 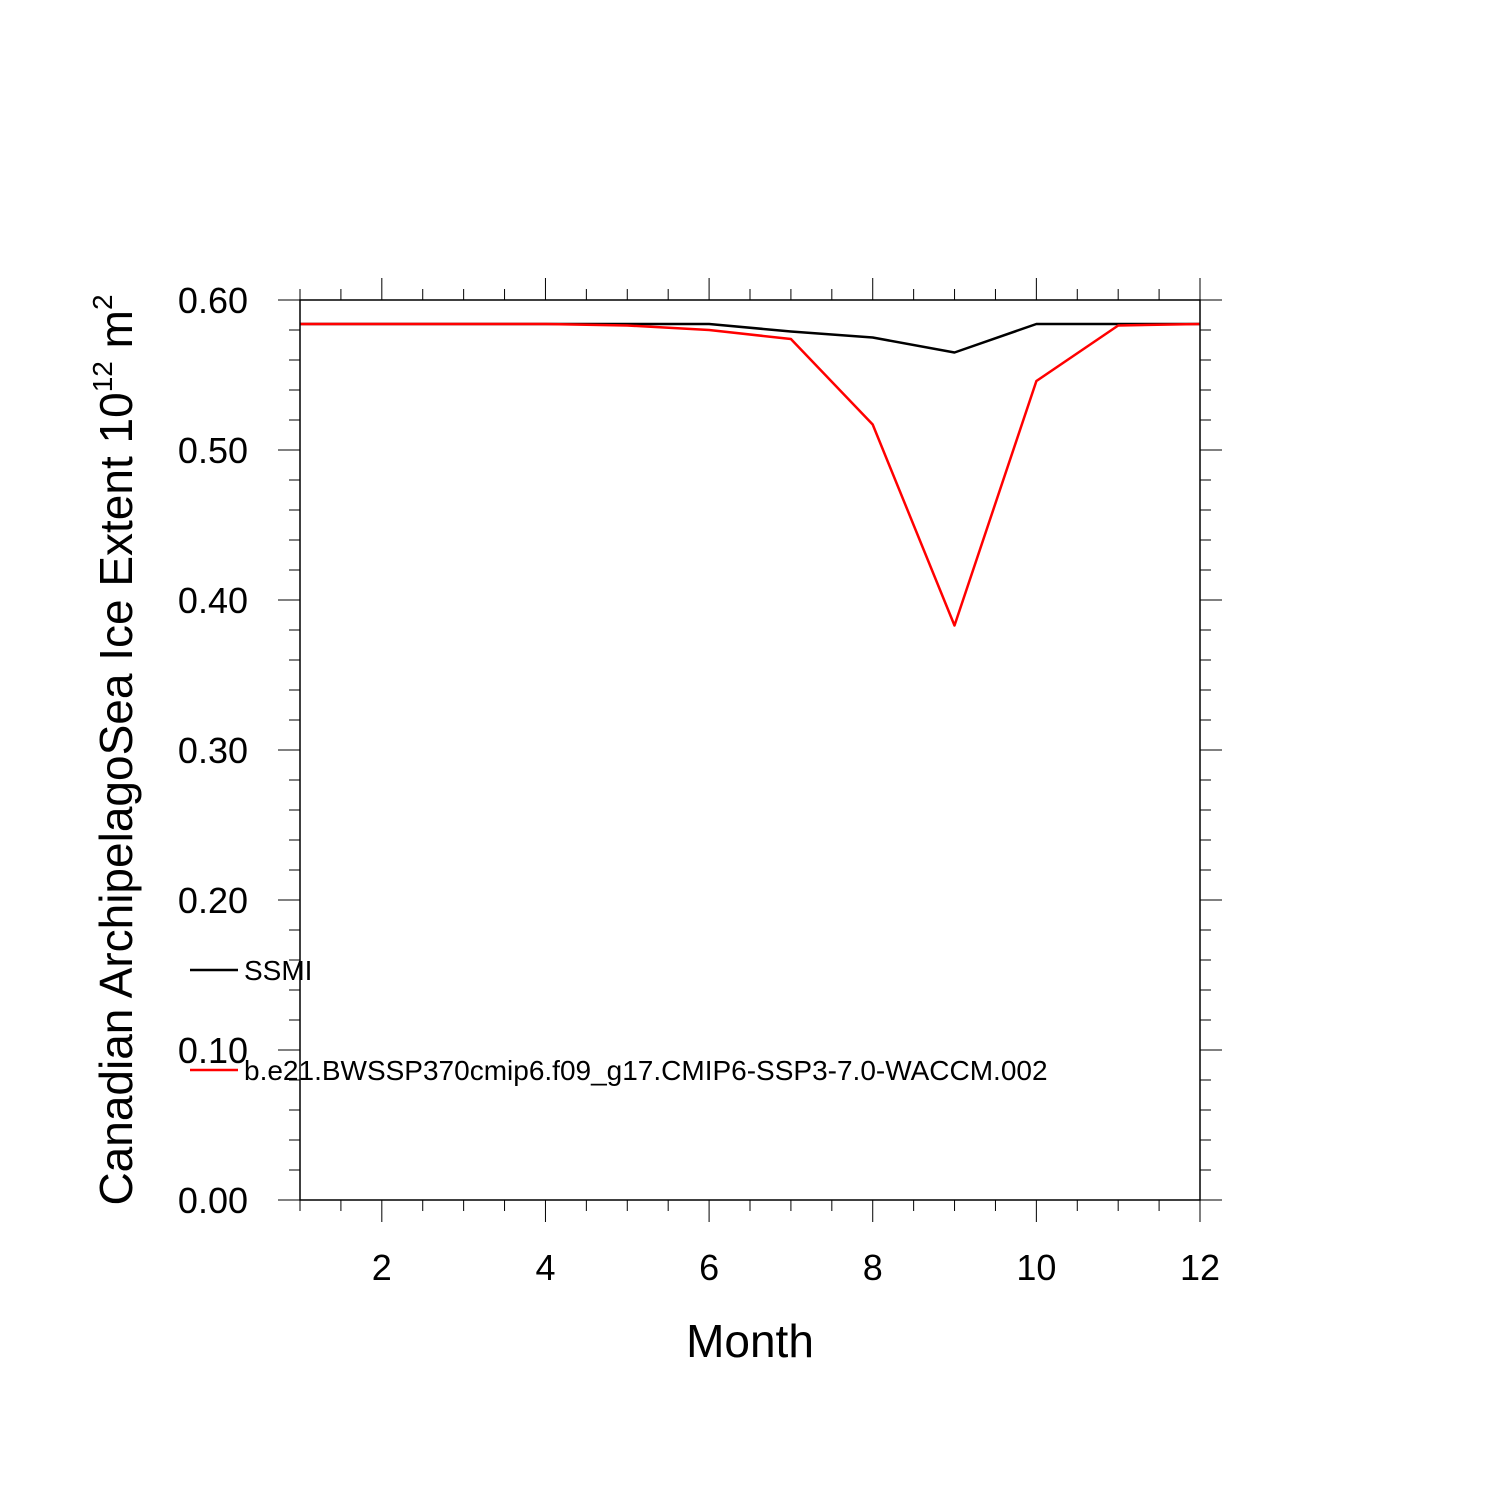 I want to click on y-tick-label: 0.30, so click(x=213, y=750).